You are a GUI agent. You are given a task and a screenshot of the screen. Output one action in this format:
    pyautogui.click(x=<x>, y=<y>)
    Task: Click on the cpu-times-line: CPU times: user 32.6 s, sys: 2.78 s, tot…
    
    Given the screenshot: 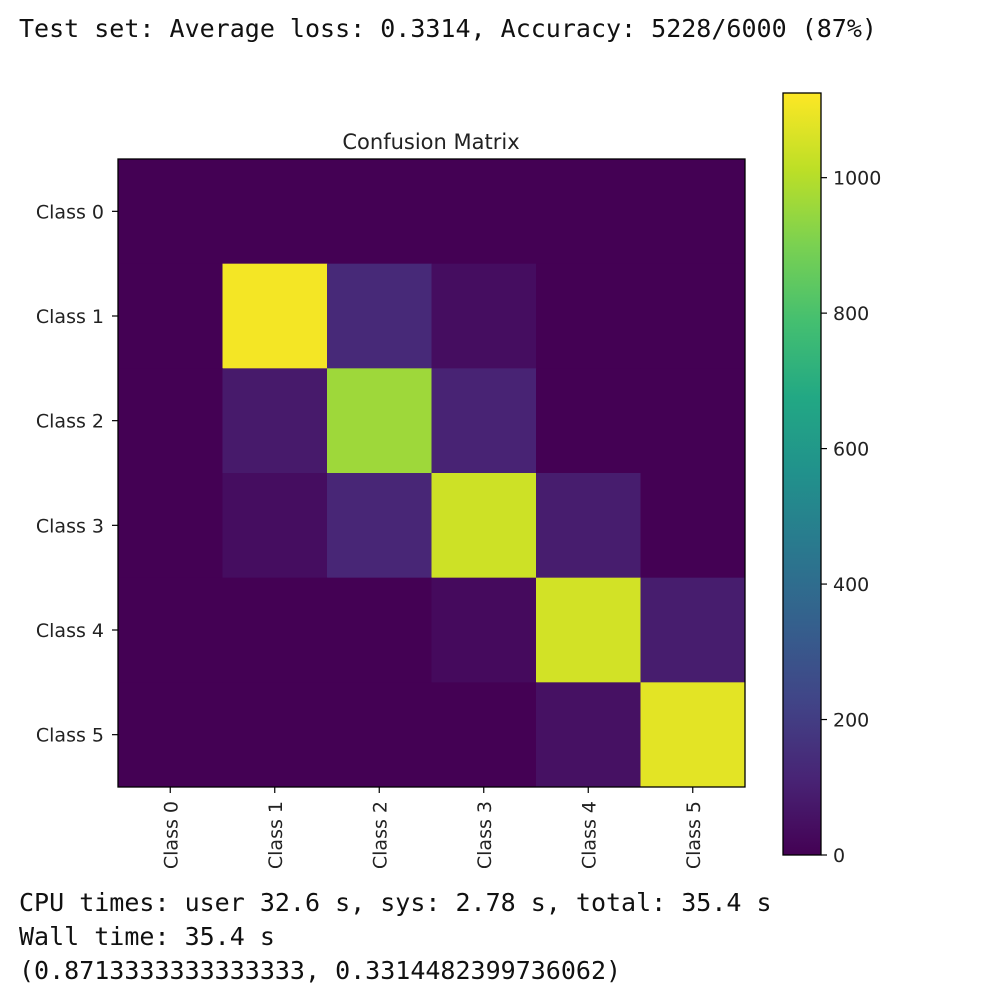 What is the action you would take?
    pyautogui.click(x=395, y=902)
    